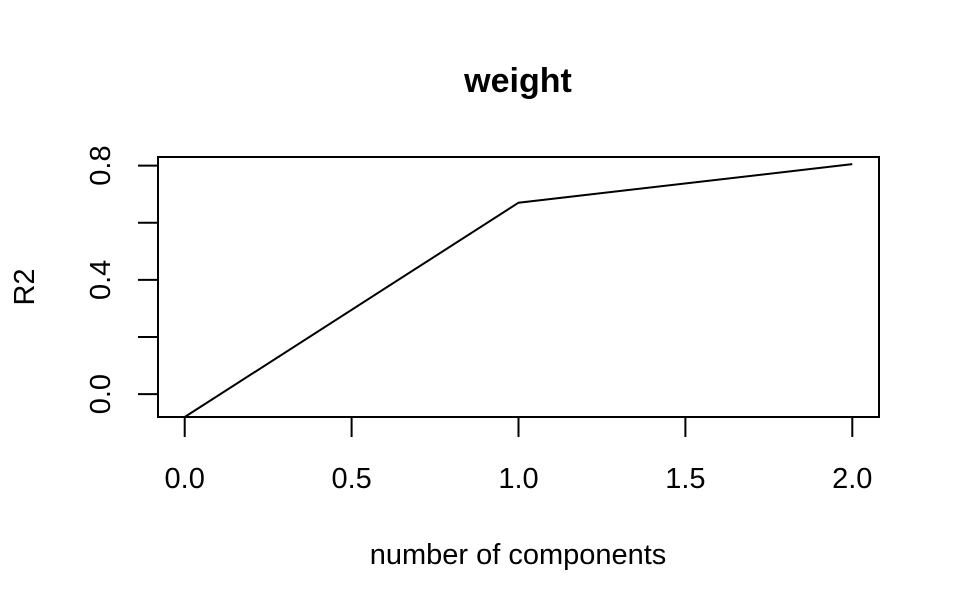 This screenshot has width=960, height=614. I want to click on y-tick-label: 0.0, so click(101, 394).